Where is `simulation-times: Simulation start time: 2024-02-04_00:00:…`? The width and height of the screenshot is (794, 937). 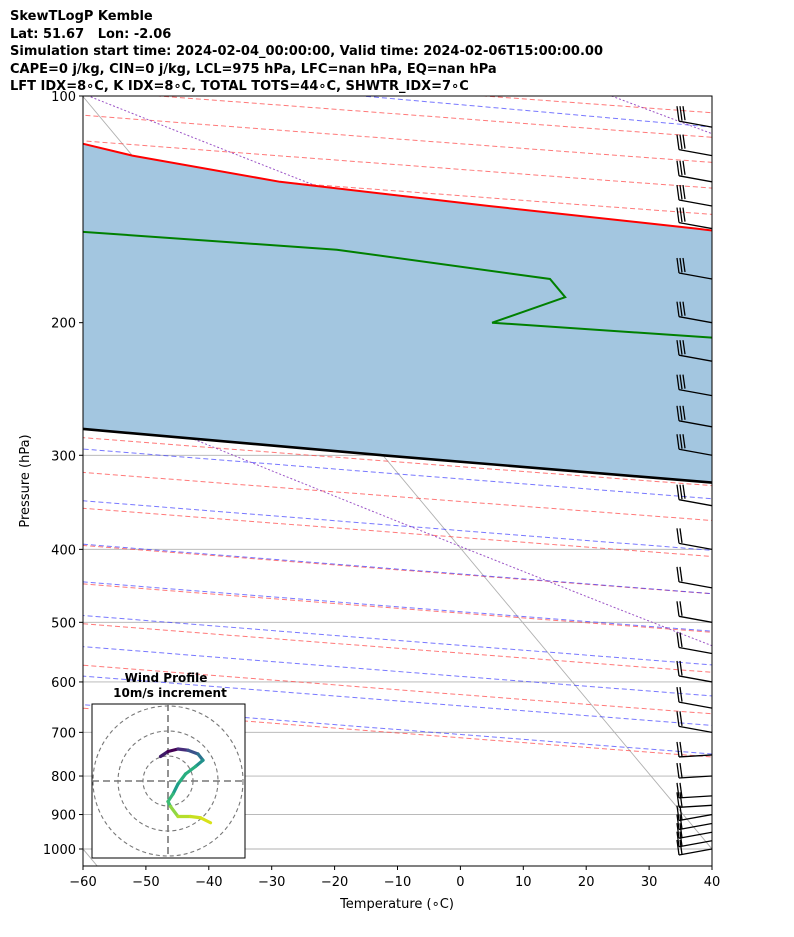
simulation-times: Simulation start time: 2024-02-04_00:00:… is located at coordinates (306, 51).